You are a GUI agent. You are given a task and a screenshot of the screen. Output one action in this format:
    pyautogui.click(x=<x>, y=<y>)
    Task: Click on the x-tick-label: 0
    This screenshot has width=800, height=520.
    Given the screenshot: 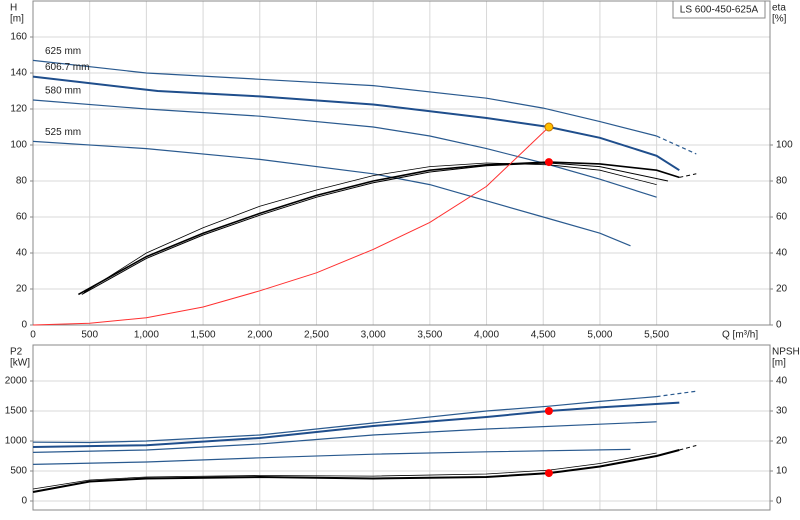 What is the action you would take?
    pyautogui.click(x=33, y=335)
    